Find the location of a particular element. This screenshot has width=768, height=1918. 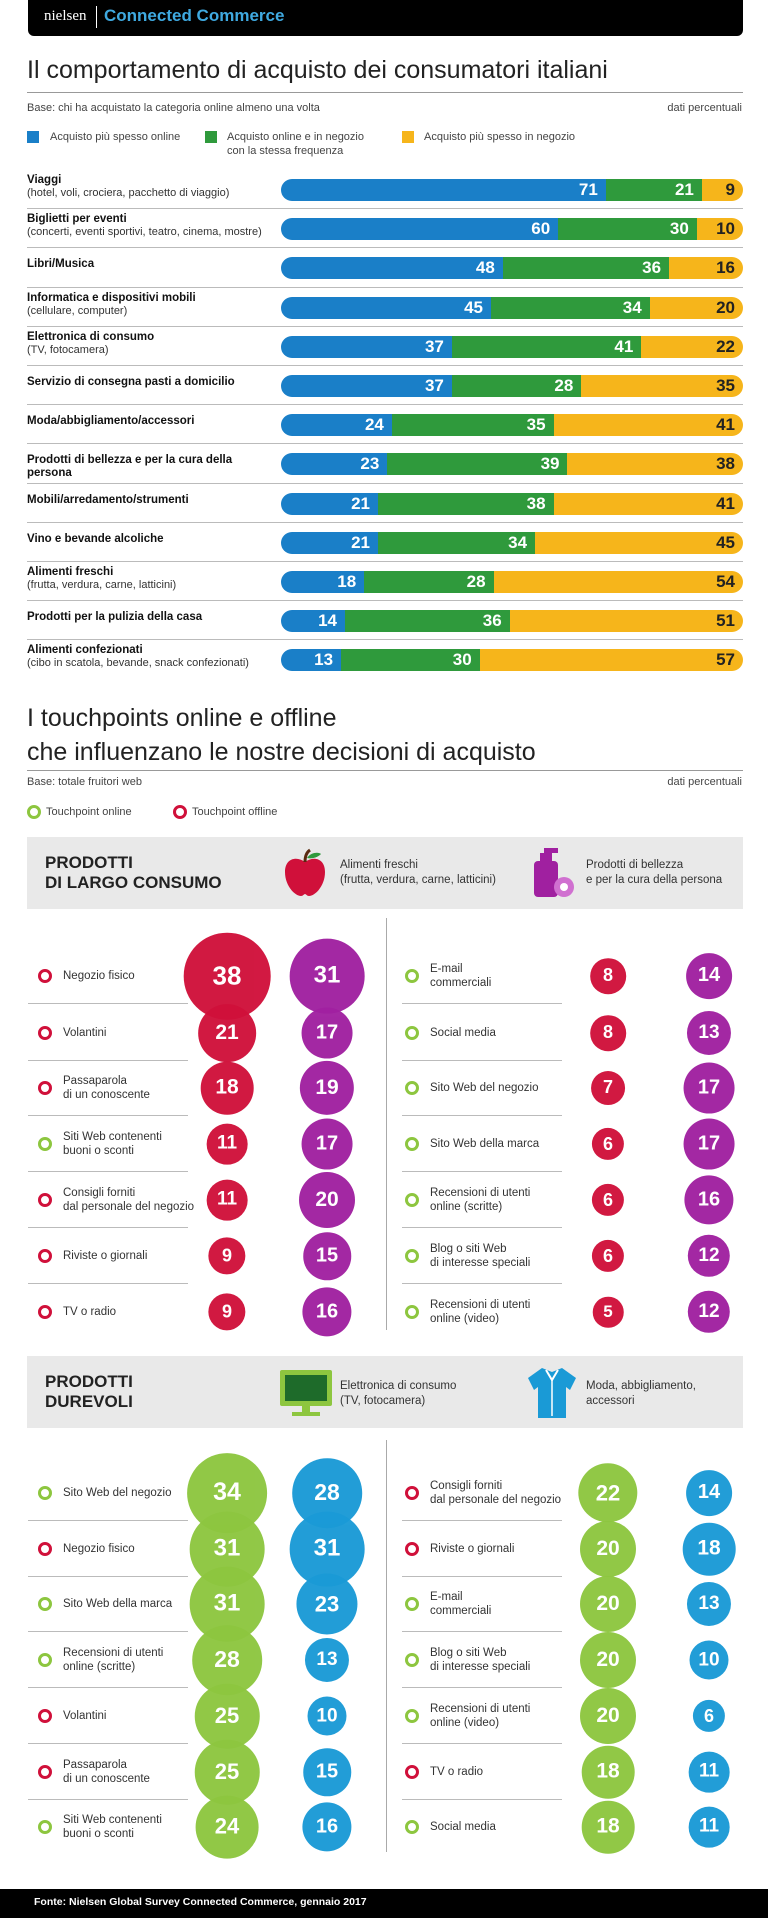

bar-segment: 28 is located at coordinates (516, 386).